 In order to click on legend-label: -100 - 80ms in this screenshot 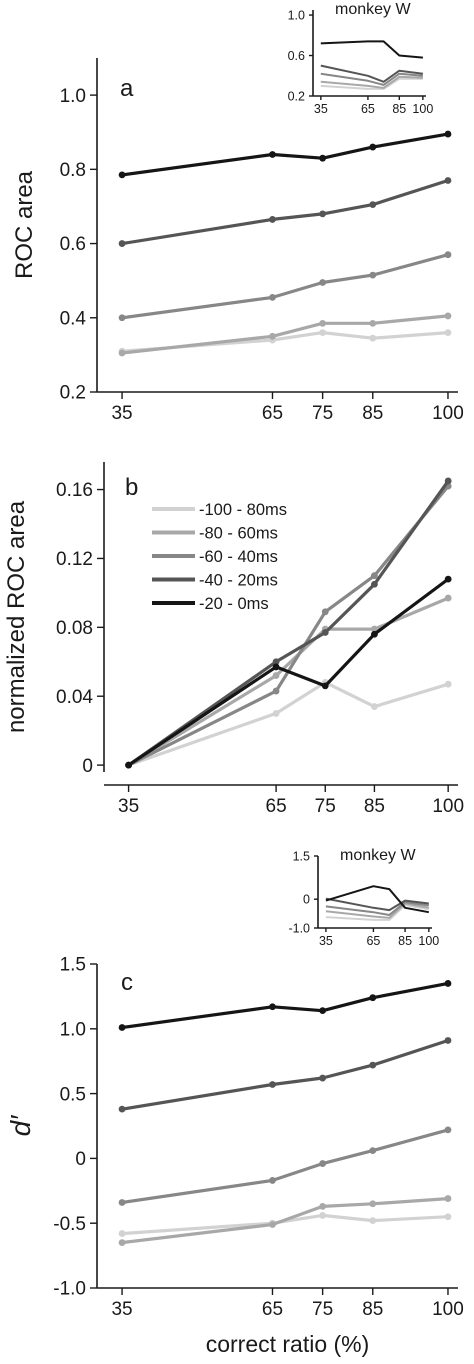, I will do `click(243, 510)`.